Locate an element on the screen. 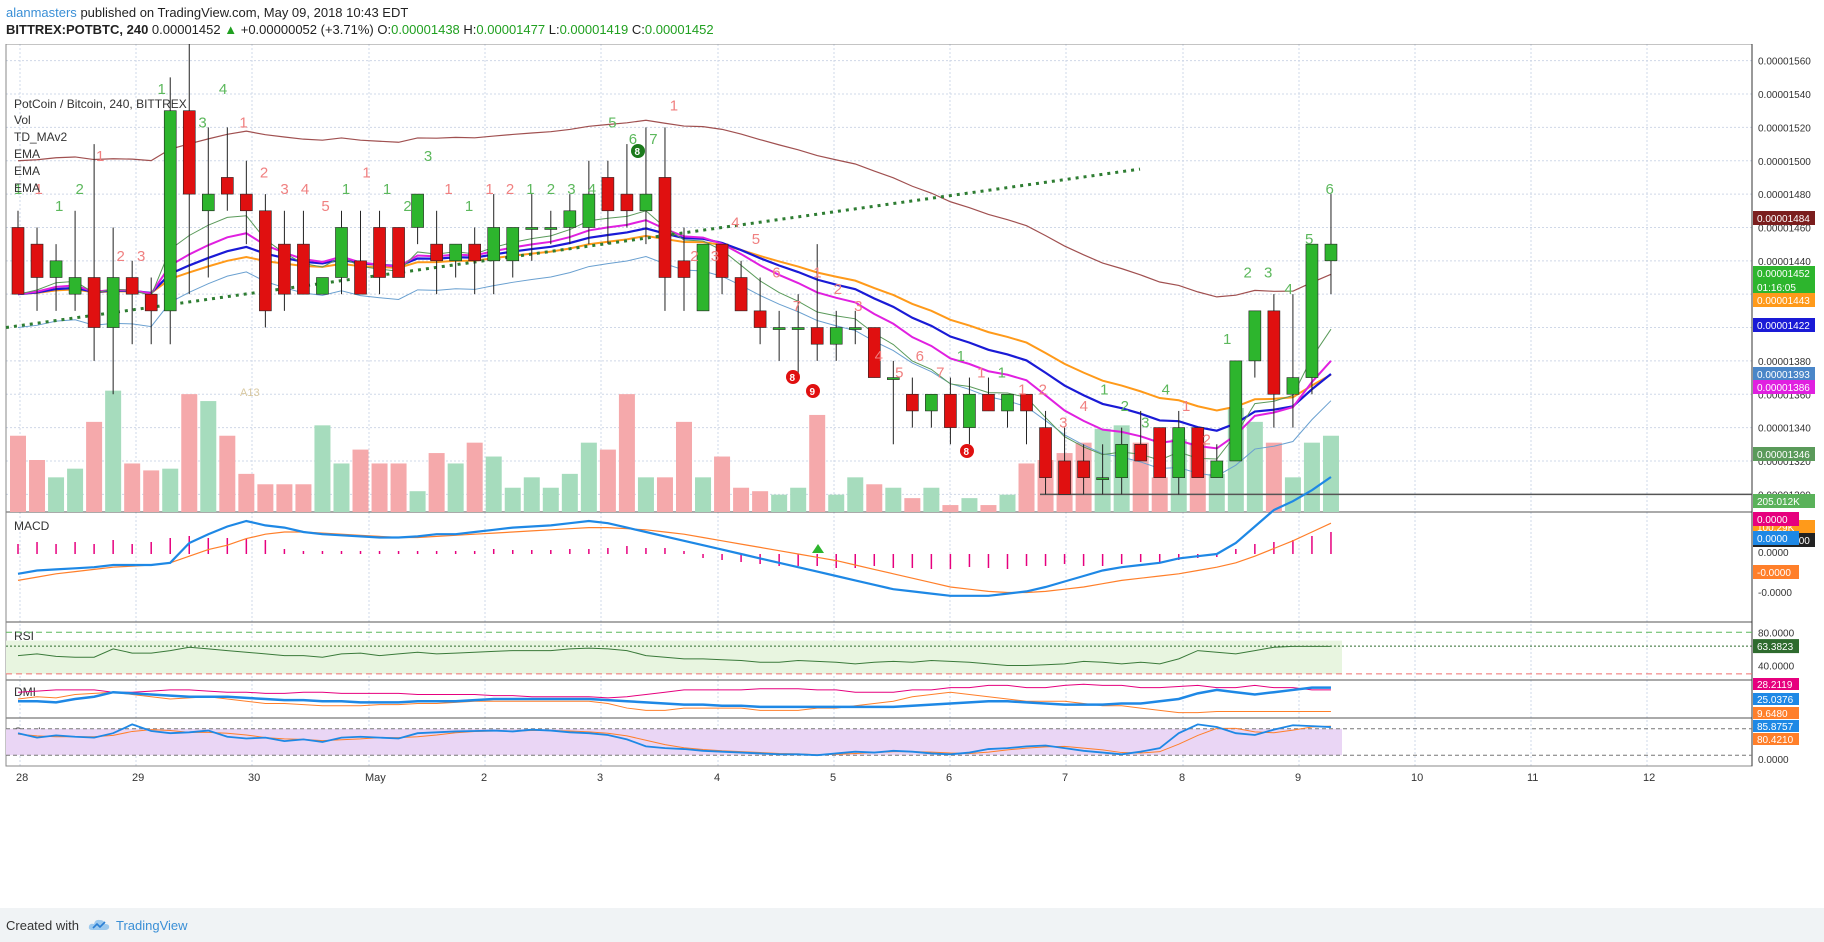 This screenshot has width=1824, height=942. x-tick-label: 4 is located at coordinates (717, 778).